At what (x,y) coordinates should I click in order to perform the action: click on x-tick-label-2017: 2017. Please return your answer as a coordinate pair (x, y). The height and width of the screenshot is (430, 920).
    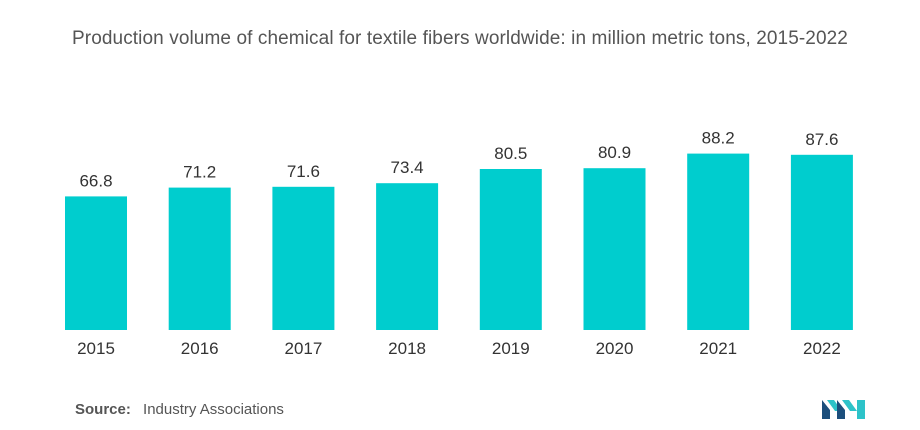
    Looking at the image, I should click on (303, 348).